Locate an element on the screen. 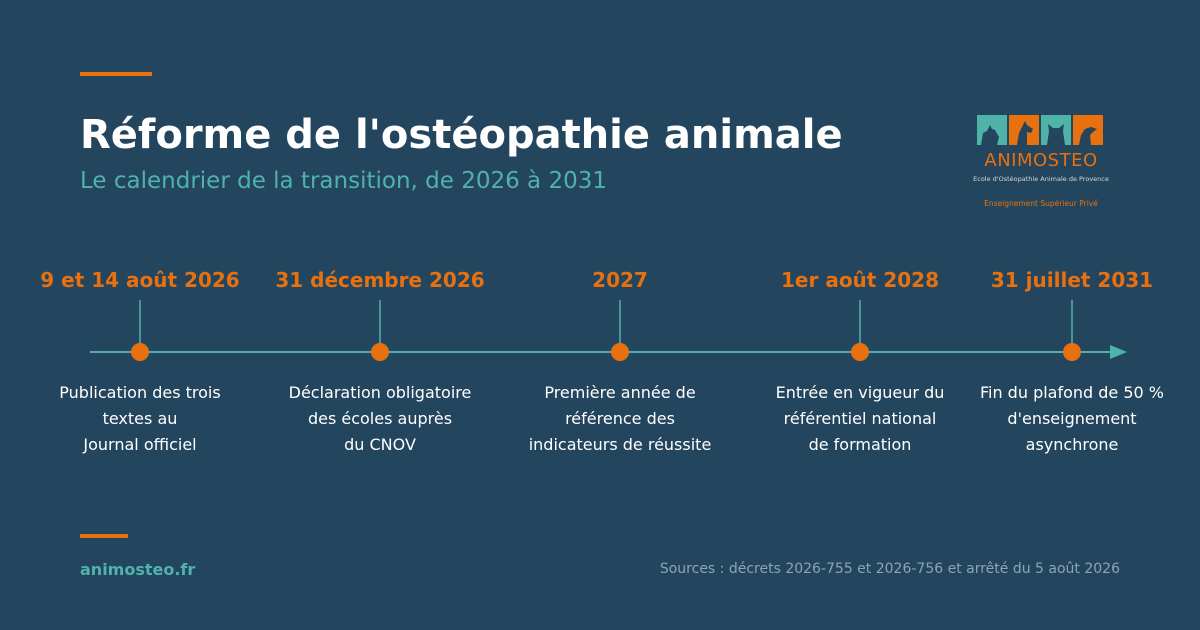 This screenshot has height=630, width=1200. milestone-description-line: référentiel national is located at coordinates (860, 418).